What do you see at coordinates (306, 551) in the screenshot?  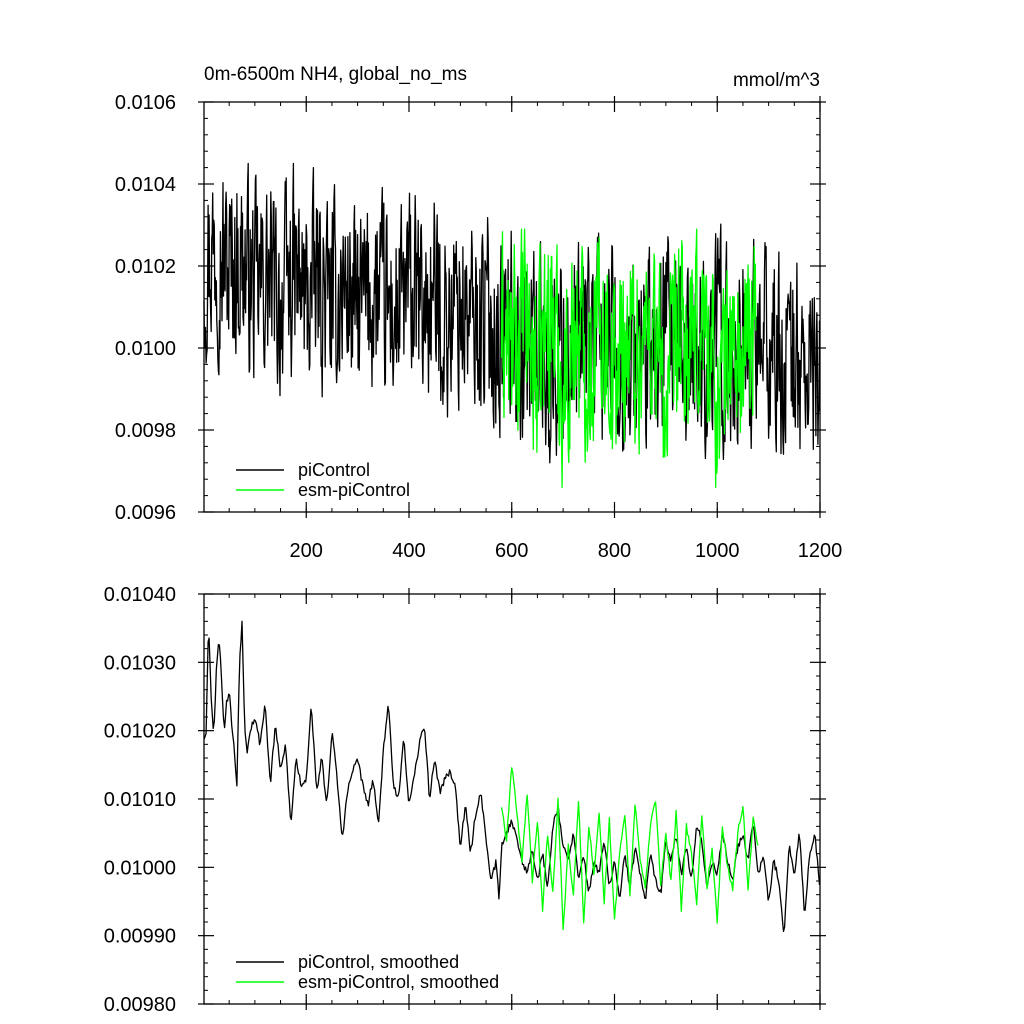 I see `x-tick-label: 200` at bounding box center [306, 551].